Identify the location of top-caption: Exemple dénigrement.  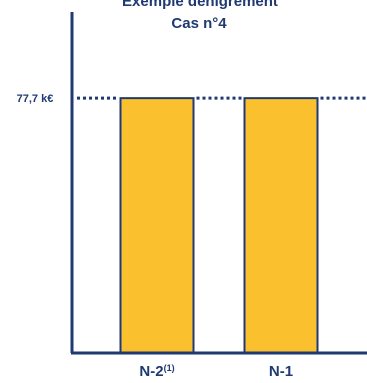
(200, 5).